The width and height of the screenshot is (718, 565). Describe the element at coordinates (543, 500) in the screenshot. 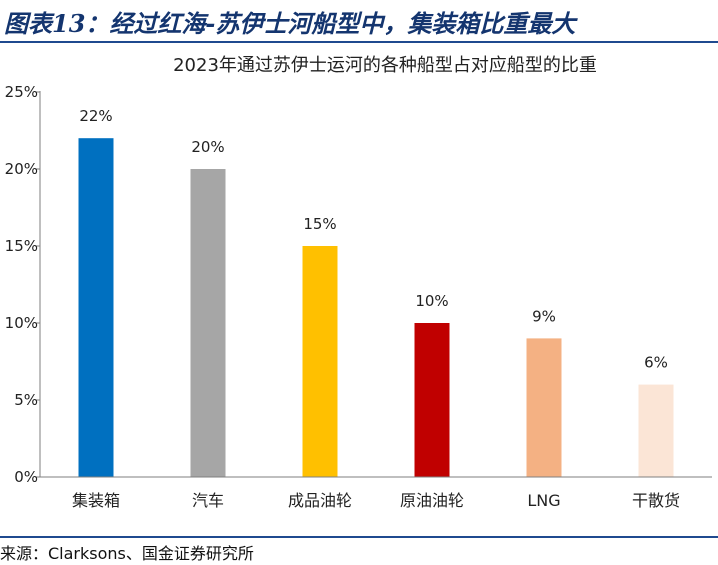

I see `x-tick-label: LNG` at that location.